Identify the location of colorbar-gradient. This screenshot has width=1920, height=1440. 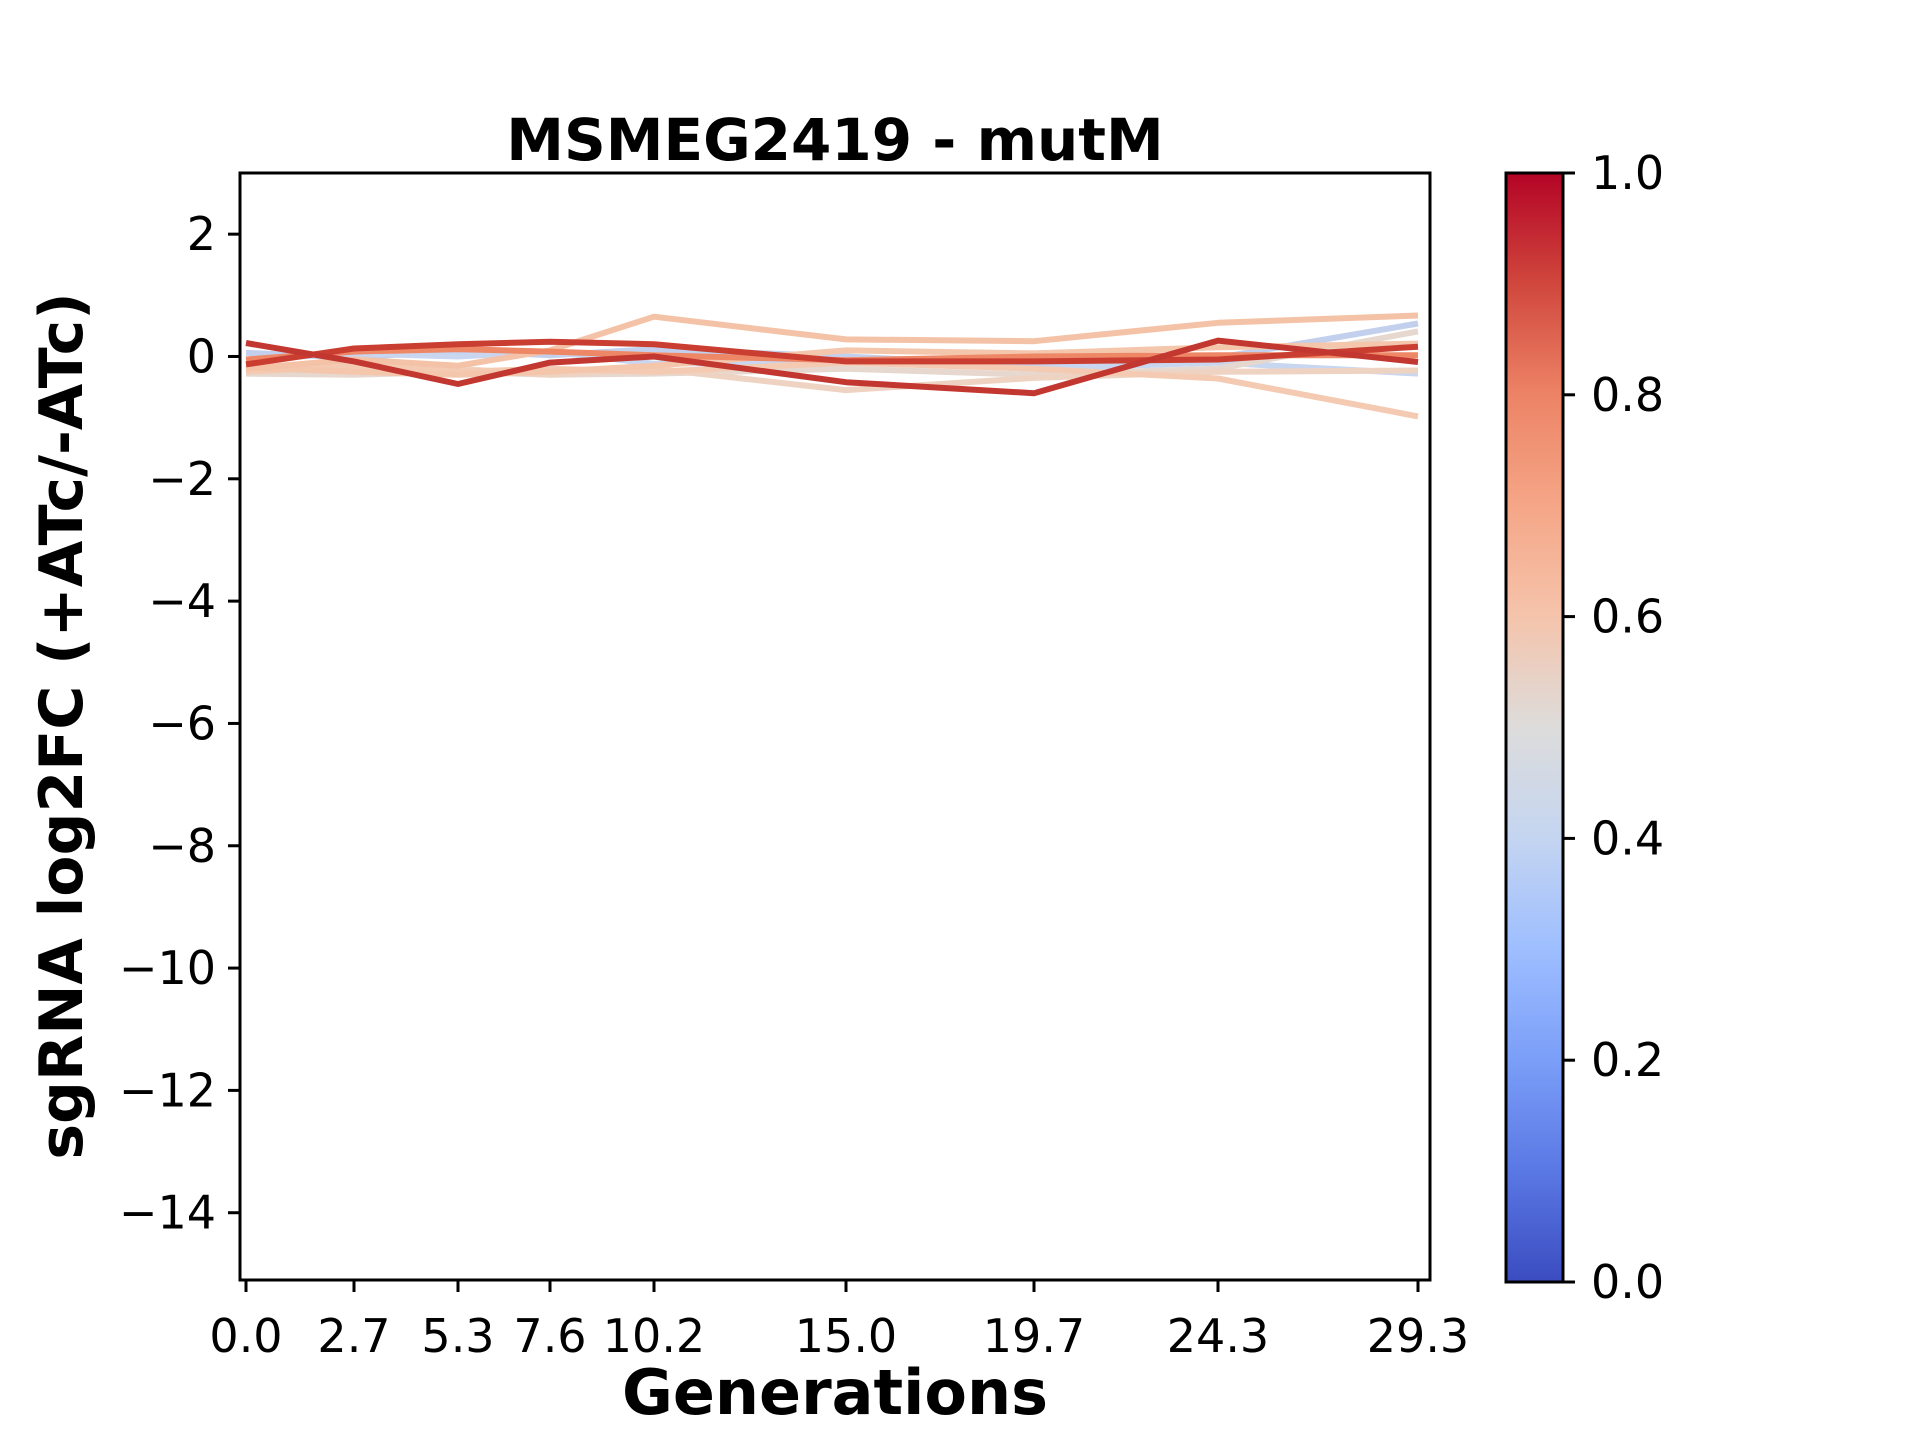
(1534, 727).